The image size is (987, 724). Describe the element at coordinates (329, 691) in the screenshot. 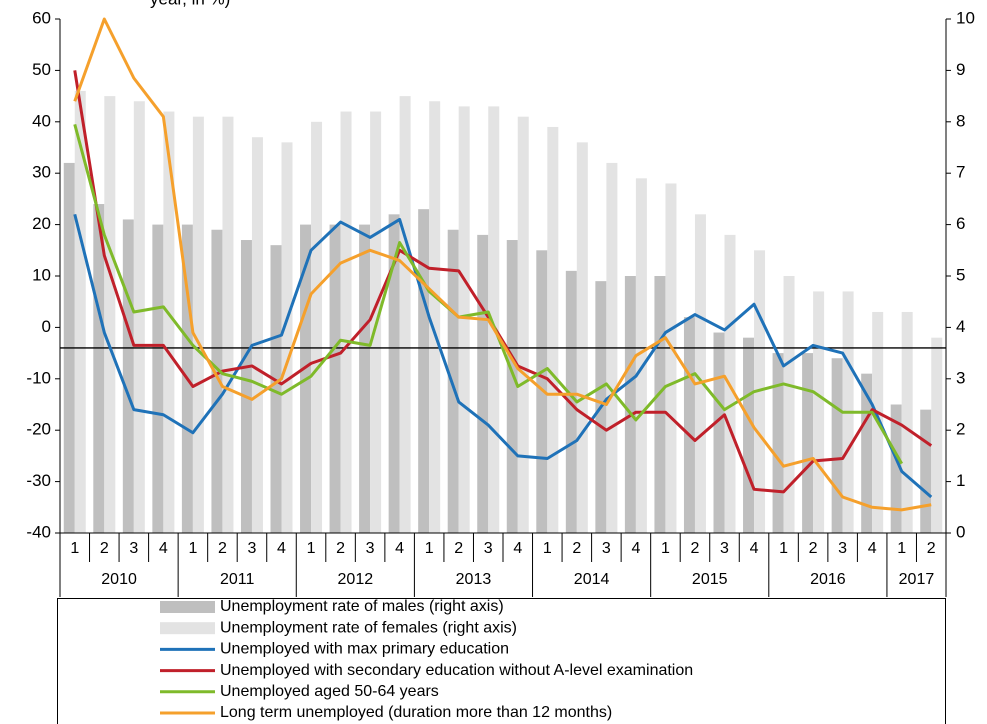

I see `legend-label: Unemployed aged 50-64 years` at that location.